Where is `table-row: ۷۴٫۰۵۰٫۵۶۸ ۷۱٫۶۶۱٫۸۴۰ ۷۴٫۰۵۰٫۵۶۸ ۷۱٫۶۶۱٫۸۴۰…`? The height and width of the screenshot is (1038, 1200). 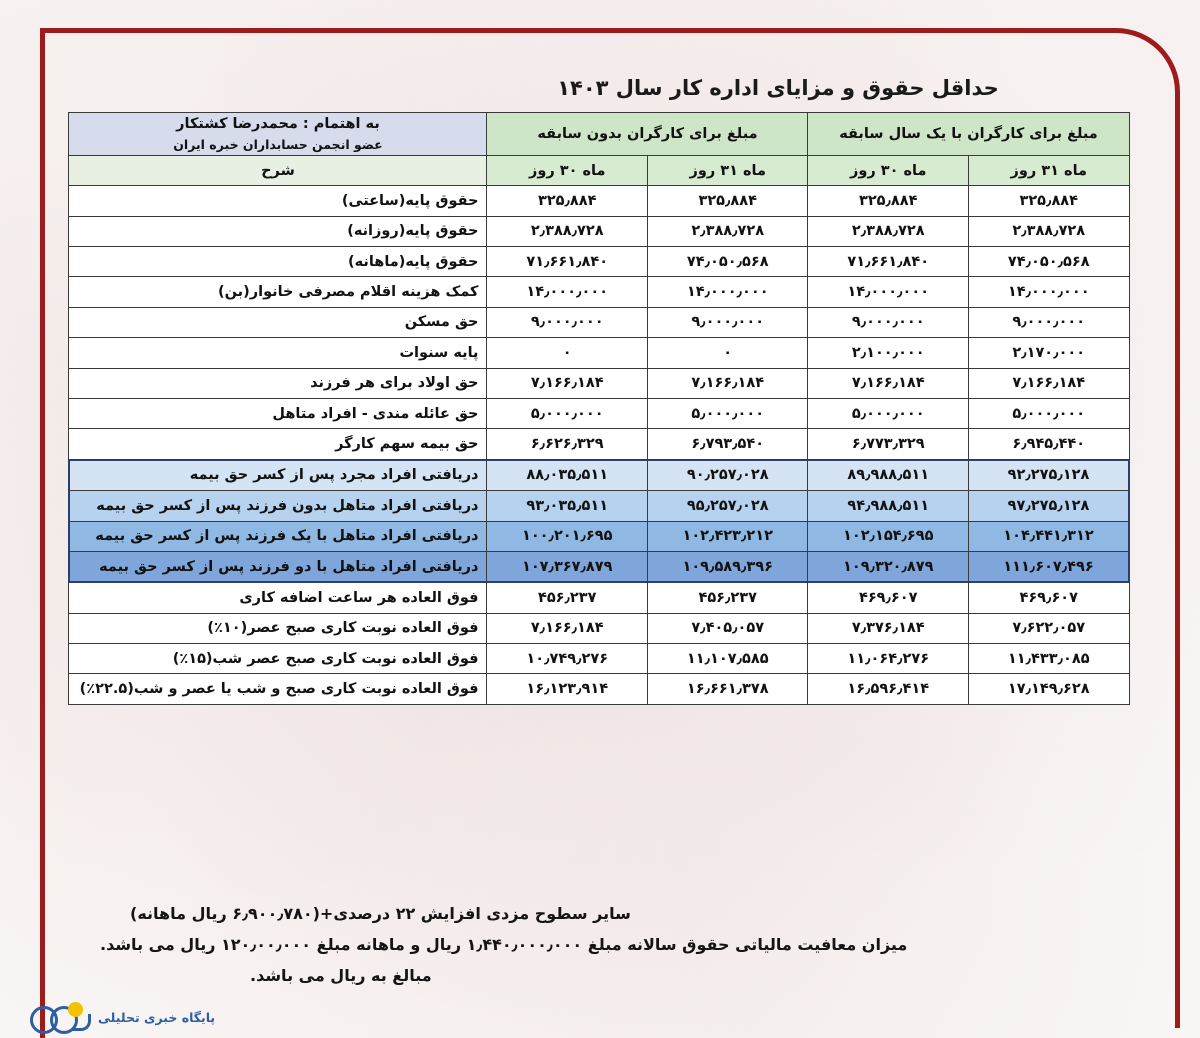
table-row: ۷۴٫۰۵۰٫۵۶۸ ۷۱٫۶۶۱٫۸۴۰ ۷۴٫۰۵۰٫۵۶۸ ۷۱٫۶۶۱٫۸۴۰… is located at coordinates (599, 262).